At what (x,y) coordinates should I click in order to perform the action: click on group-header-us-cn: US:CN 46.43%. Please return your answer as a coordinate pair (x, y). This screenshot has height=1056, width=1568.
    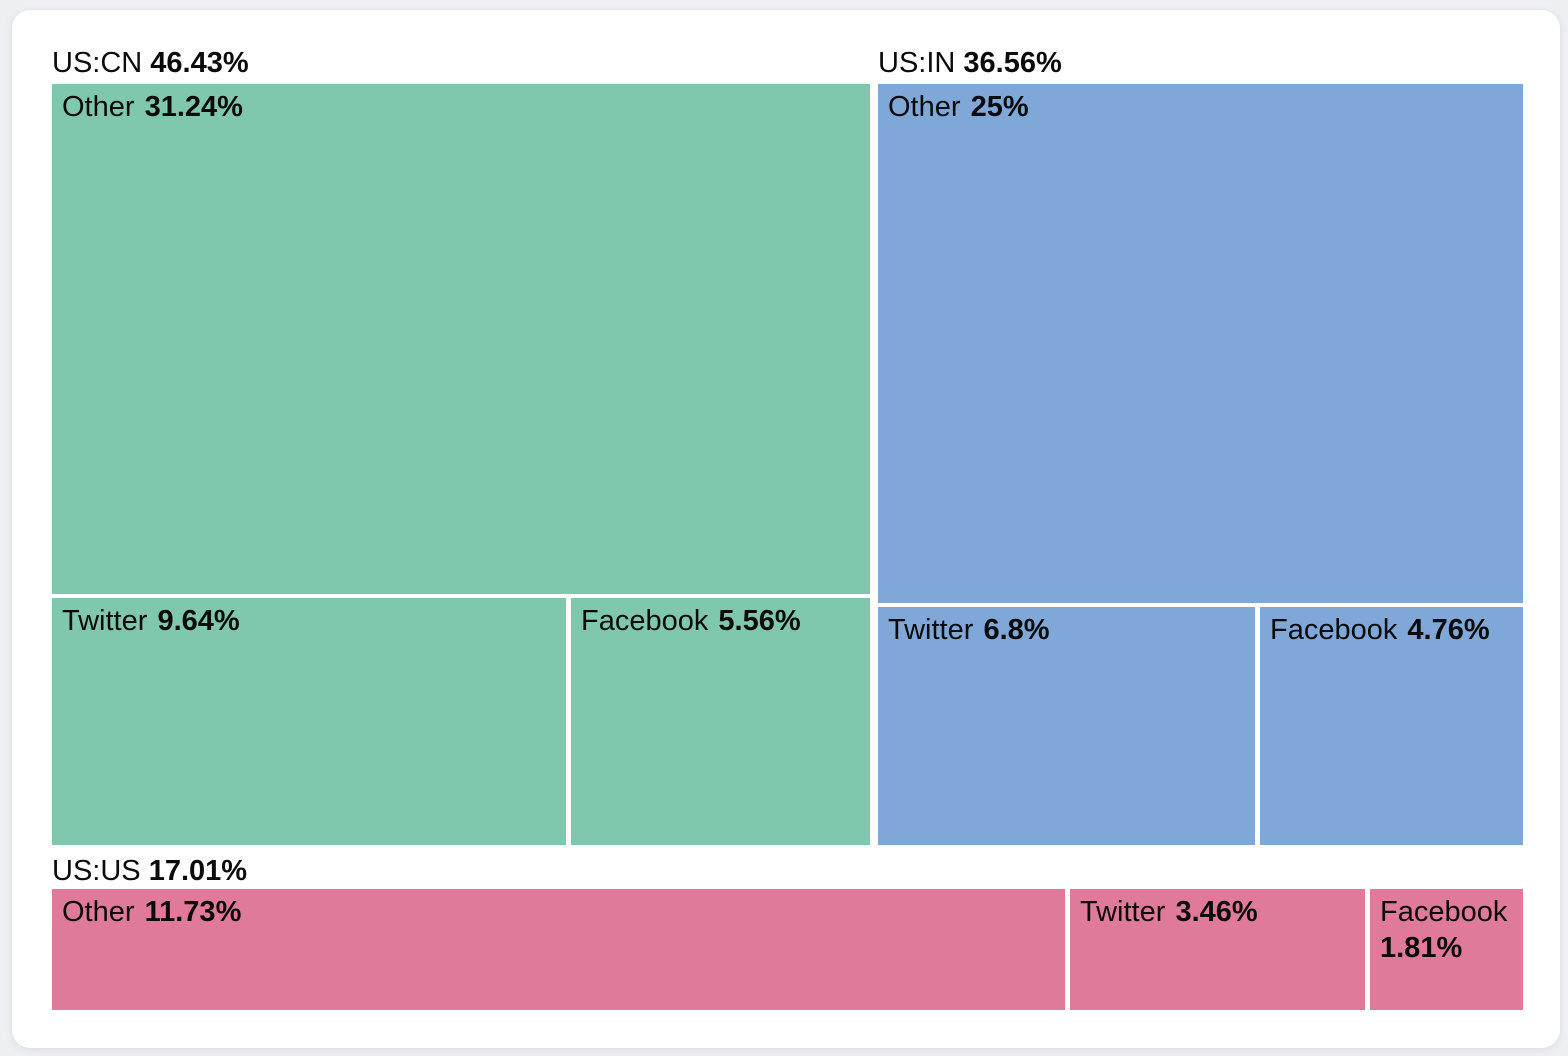
    Looking at the image, I should click on (150, 63).